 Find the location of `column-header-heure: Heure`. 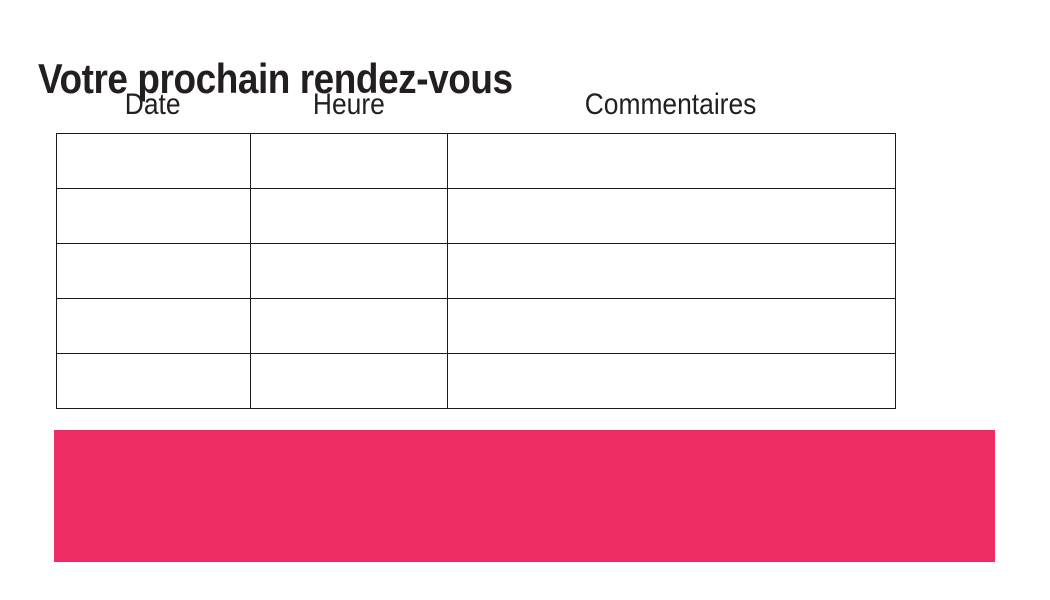

column-header-heure: Heure is located at coordinates (348, 105).